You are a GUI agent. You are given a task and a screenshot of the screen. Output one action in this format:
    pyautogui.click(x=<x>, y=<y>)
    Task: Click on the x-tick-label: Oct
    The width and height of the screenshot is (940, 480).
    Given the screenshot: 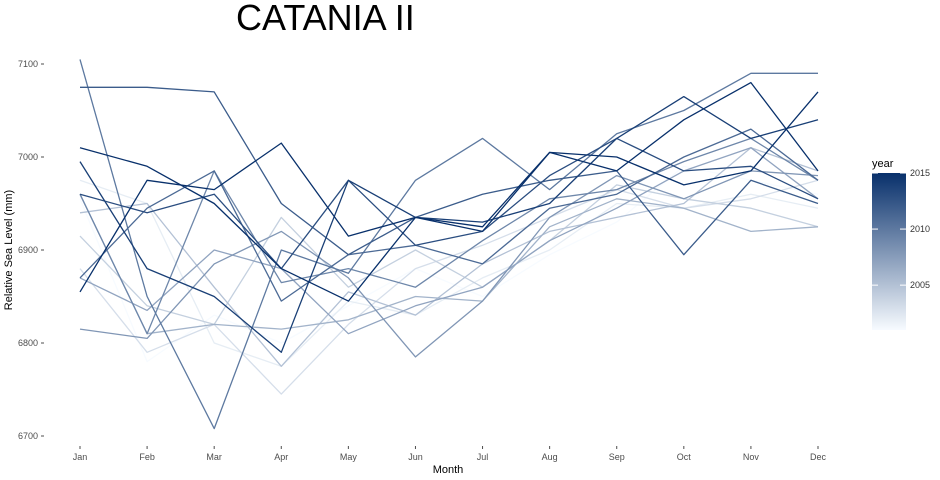 What is the action you would take?
    pyautogui.click(x=684, y=457)
    